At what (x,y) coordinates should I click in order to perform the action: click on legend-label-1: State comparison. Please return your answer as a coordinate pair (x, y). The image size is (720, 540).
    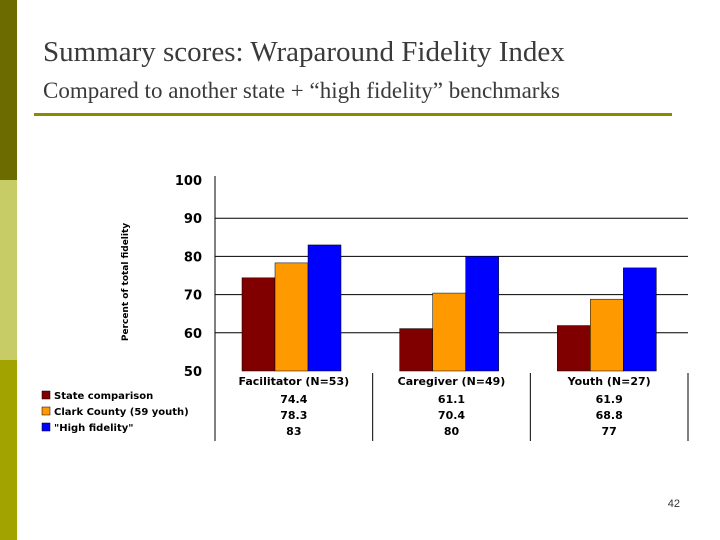
    Looking at the image, I should click on (103, 396).